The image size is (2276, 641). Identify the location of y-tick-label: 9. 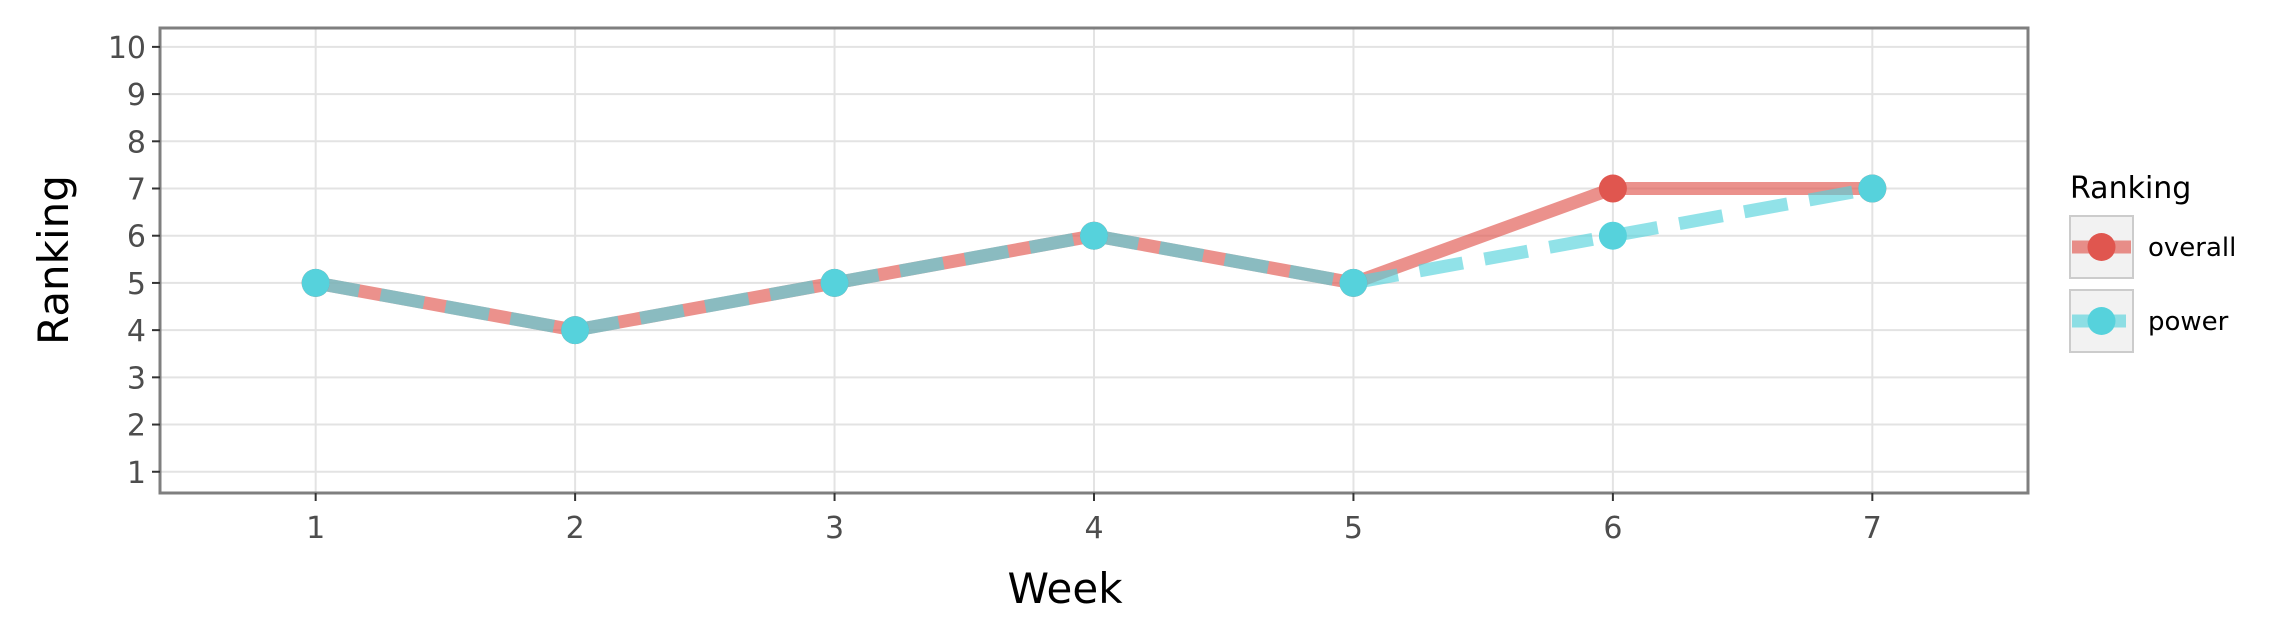
(136, 95).